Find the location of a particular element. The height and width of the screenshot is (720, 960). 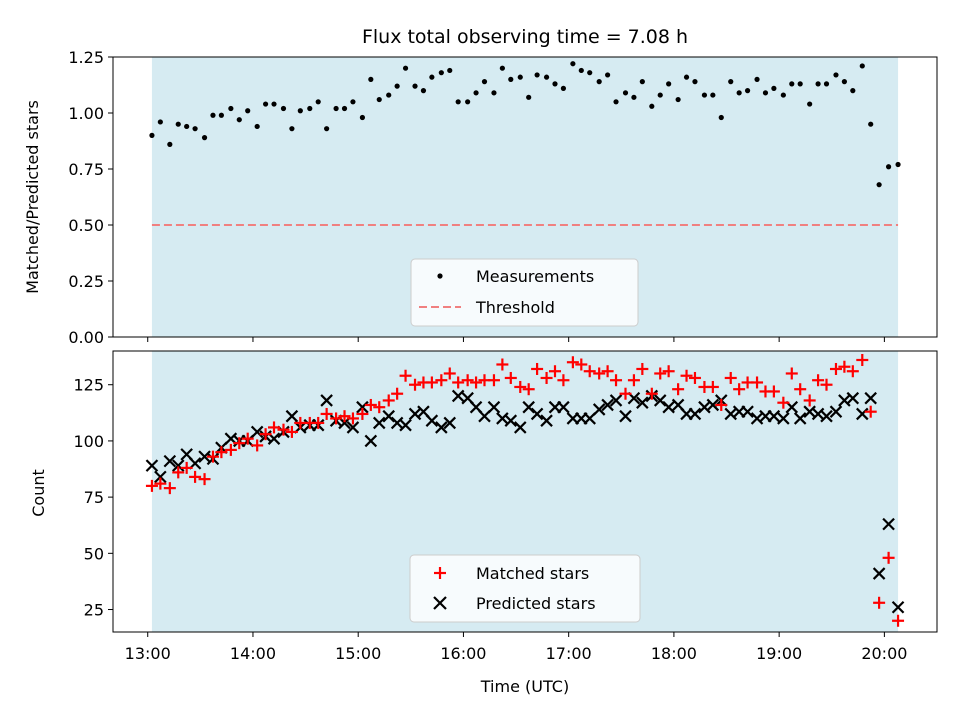

top-y-tick-label: 0.75 is located at coordinates (86, 169).